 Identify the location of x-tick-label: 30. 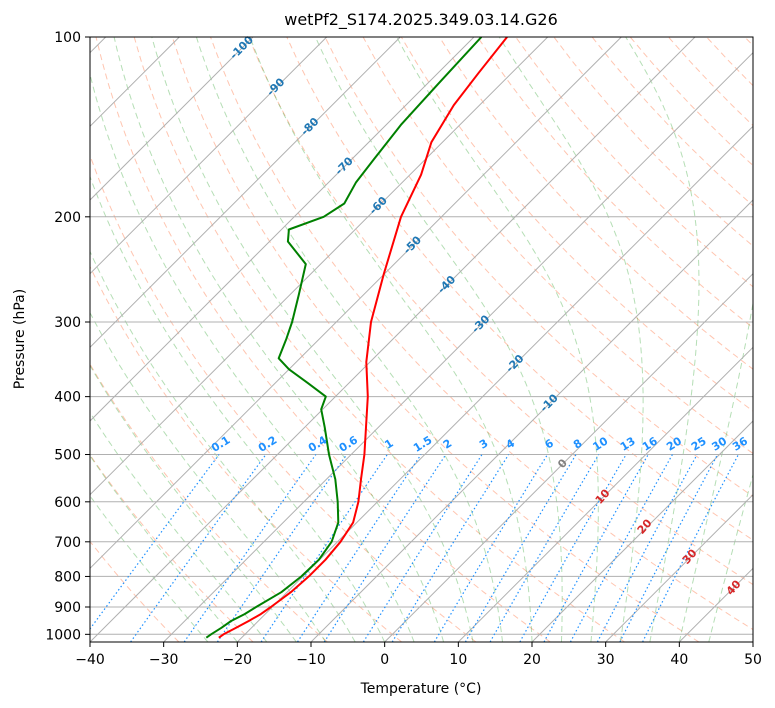
(606, 660).